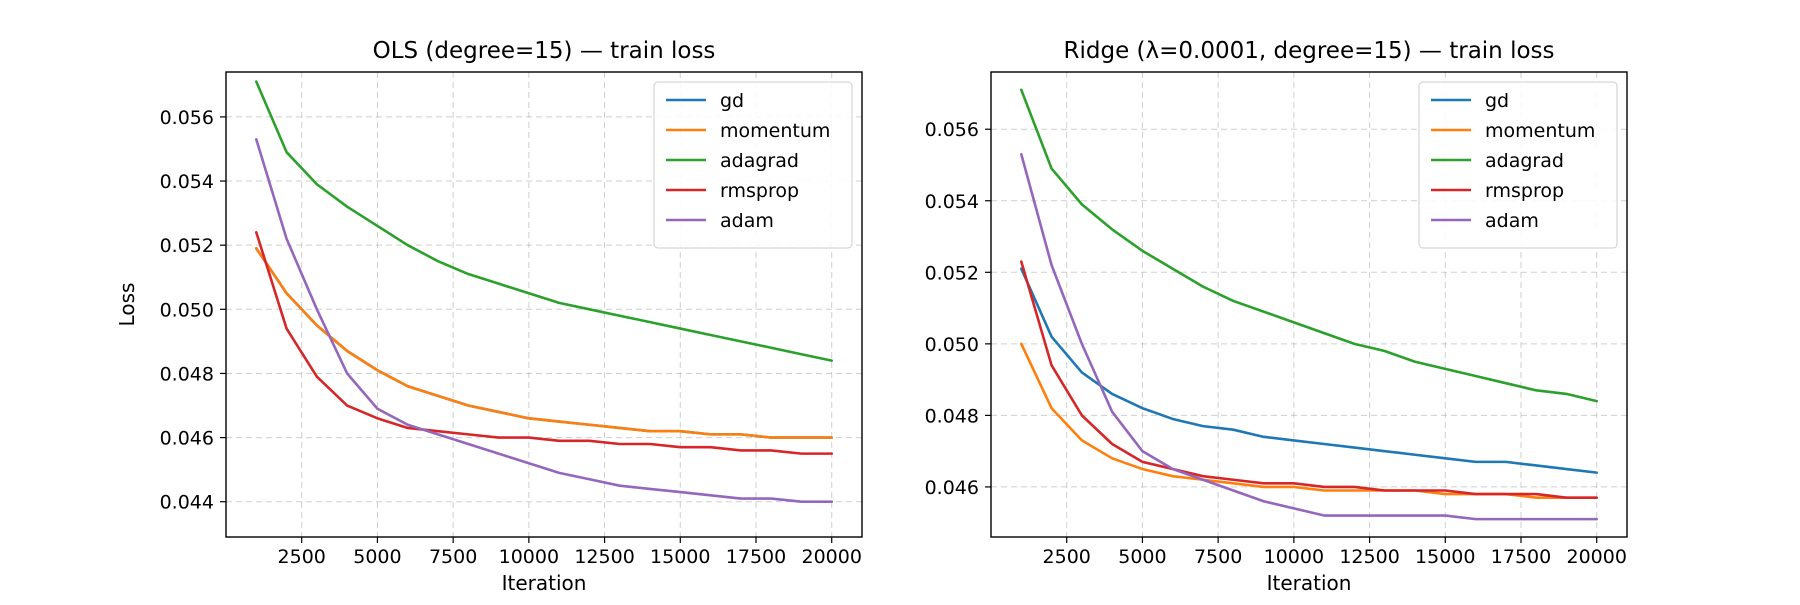 The width and height of the screenshot is (1800, 605). Describe the element at coordinates (544, 51) in the screenshot. I see `chart-title: OLS (degree=15) — train loss` at that location.